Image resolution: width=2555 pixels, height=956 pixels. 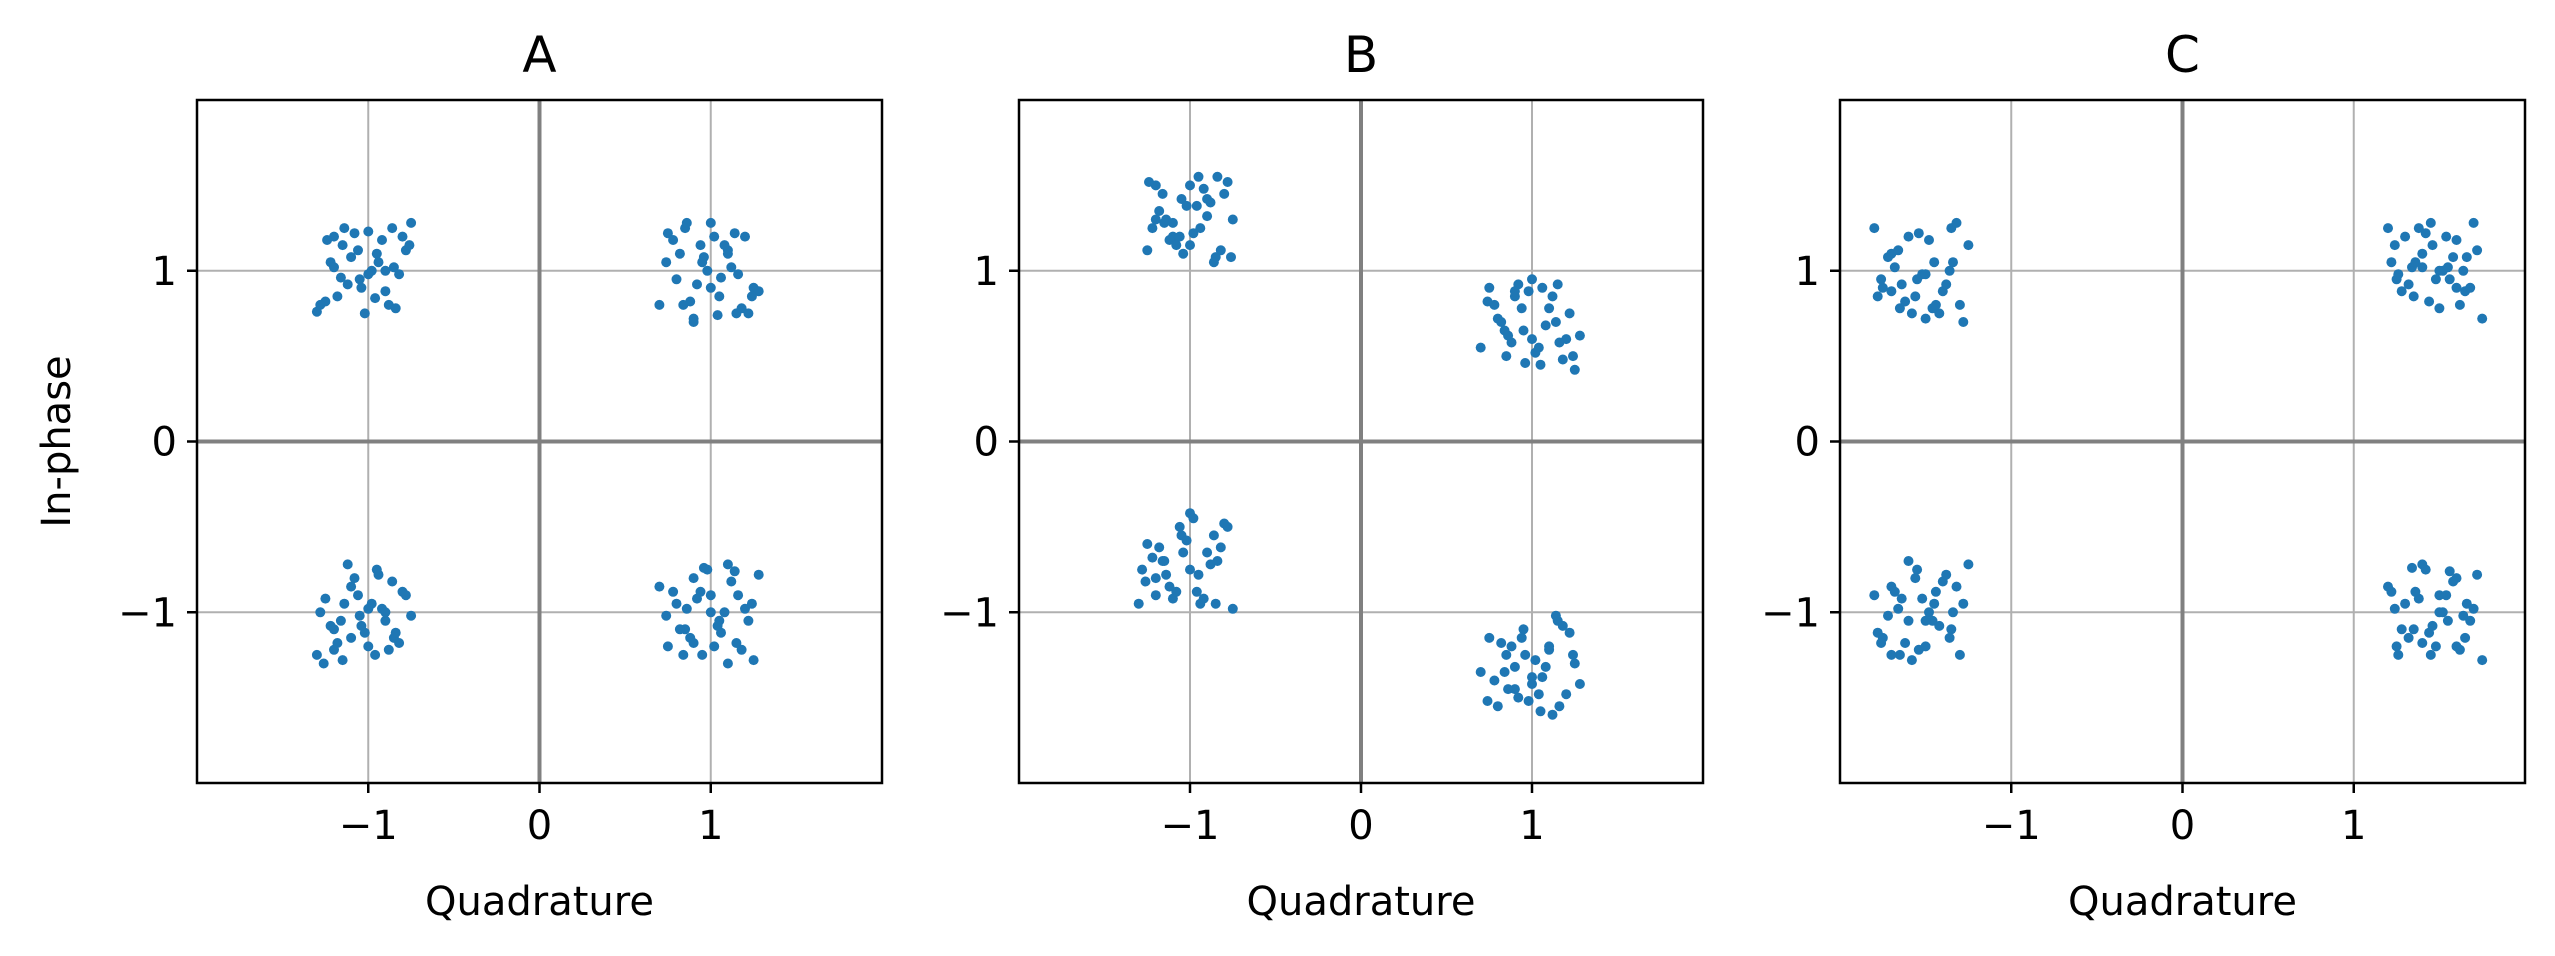 What do you see at coordinates (1790, 613) in the screenshot?
I see `y-tick-label: −1` at bounding box center [1790, 613].